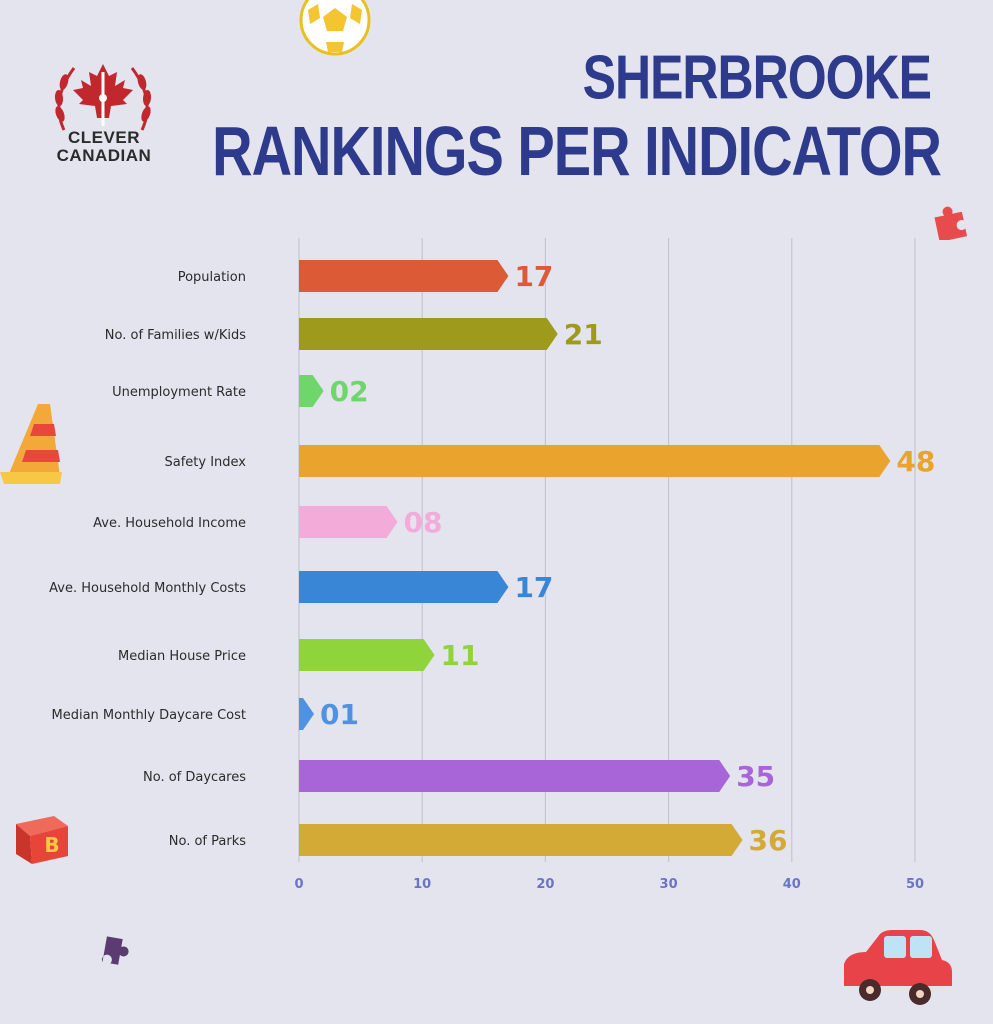 Image resolution: width=993 pixels, height=1024 pixels. Describe the element at coordinates (104, 155) in the screenshot. I see `logo-text-line2: CANADIAN` at that location.